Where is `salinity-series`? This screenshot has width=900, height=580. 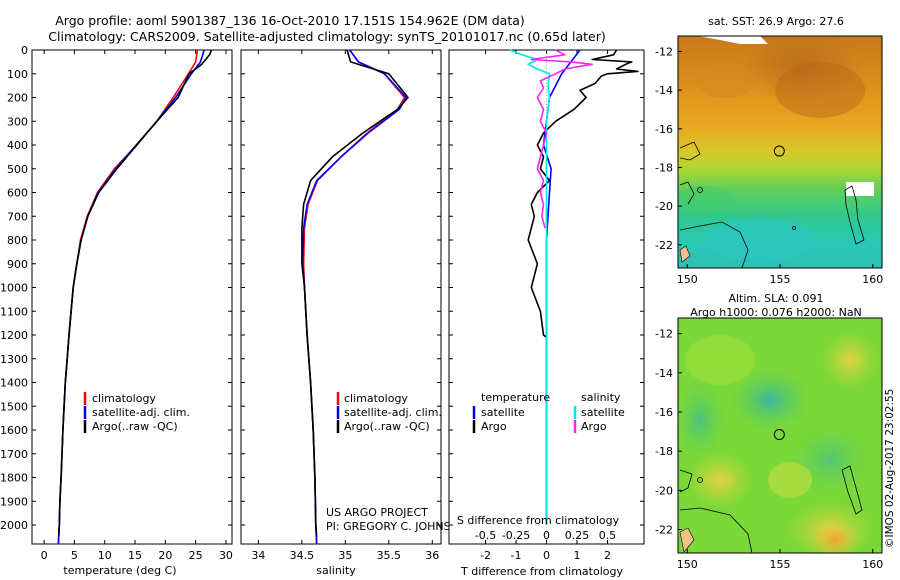 salinity-series is located at coordinates (355, 297).